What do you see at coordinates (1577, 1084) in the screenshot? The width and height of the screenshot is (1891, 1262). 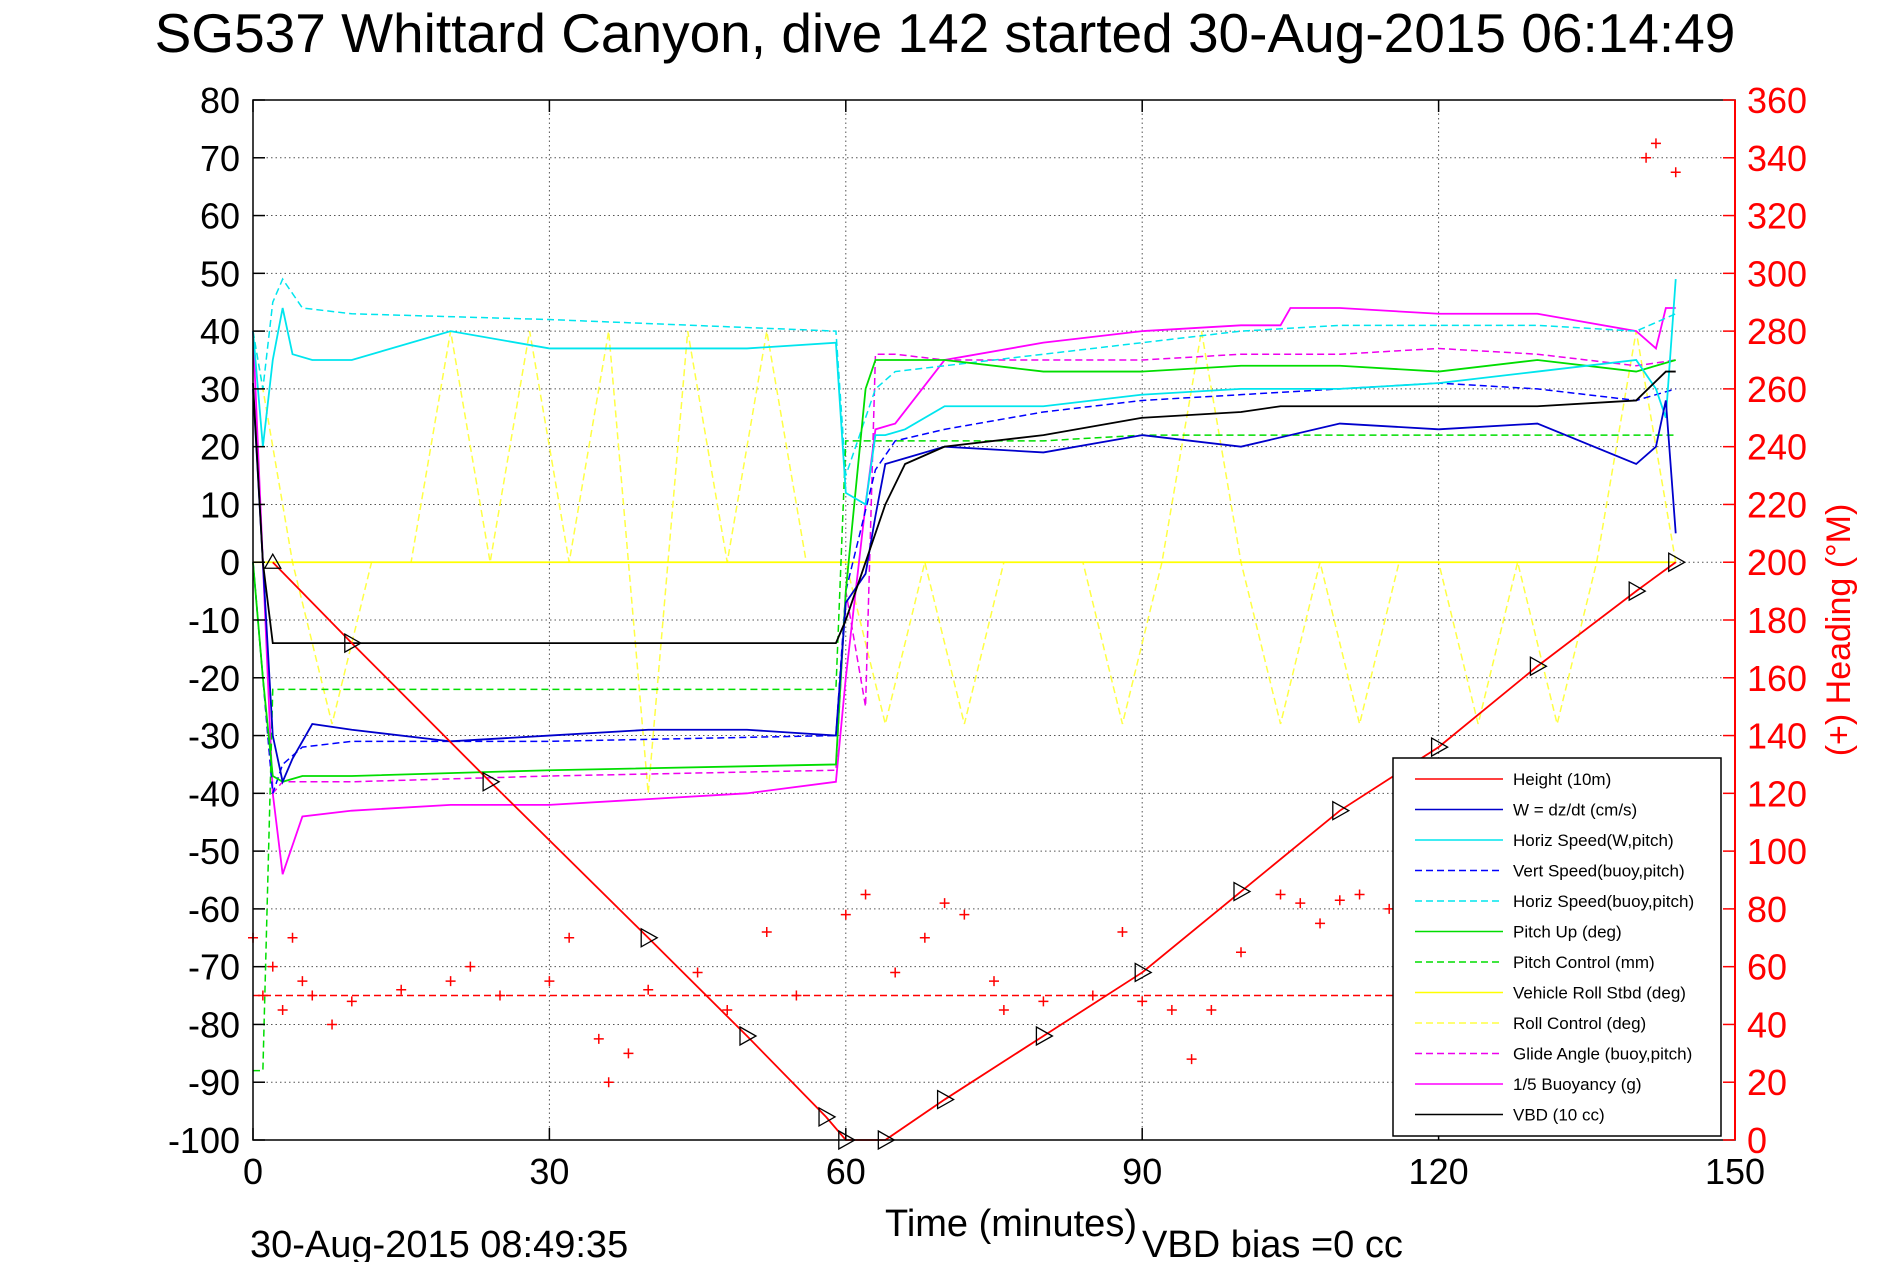 I see `legend-entry: 1/5 Buoyancy (g)` at bounding box center [1577, 1084].